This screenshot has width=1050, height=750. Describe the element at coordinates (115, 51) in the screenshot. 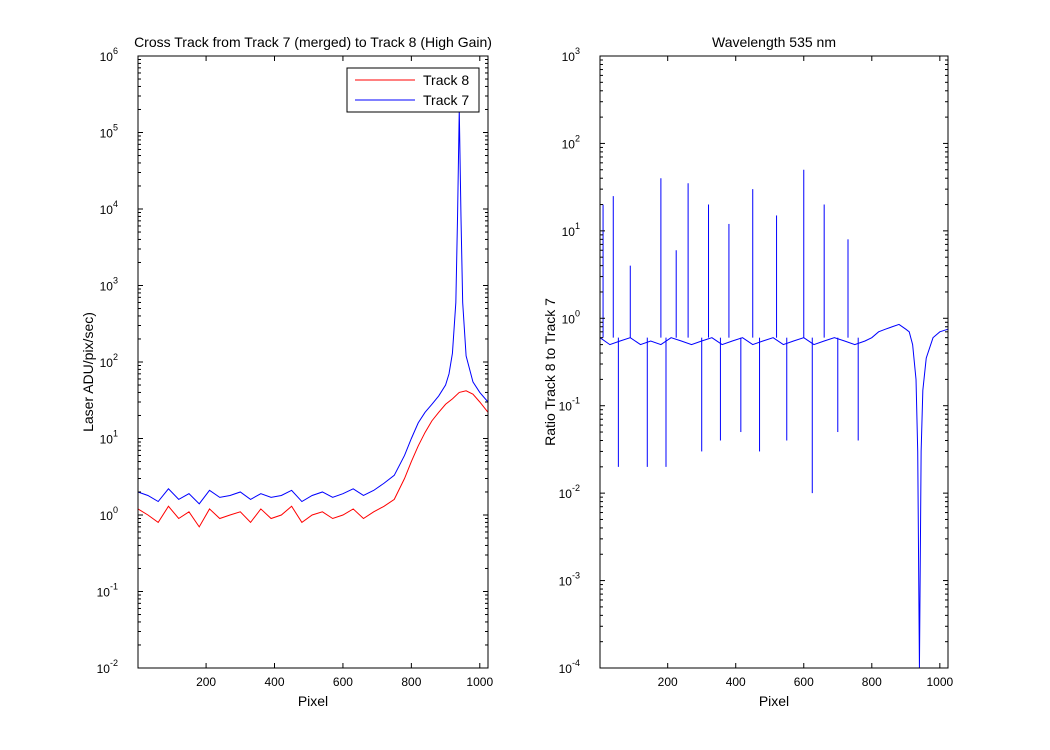

I see `y-tick-exponent: 6` at that location.